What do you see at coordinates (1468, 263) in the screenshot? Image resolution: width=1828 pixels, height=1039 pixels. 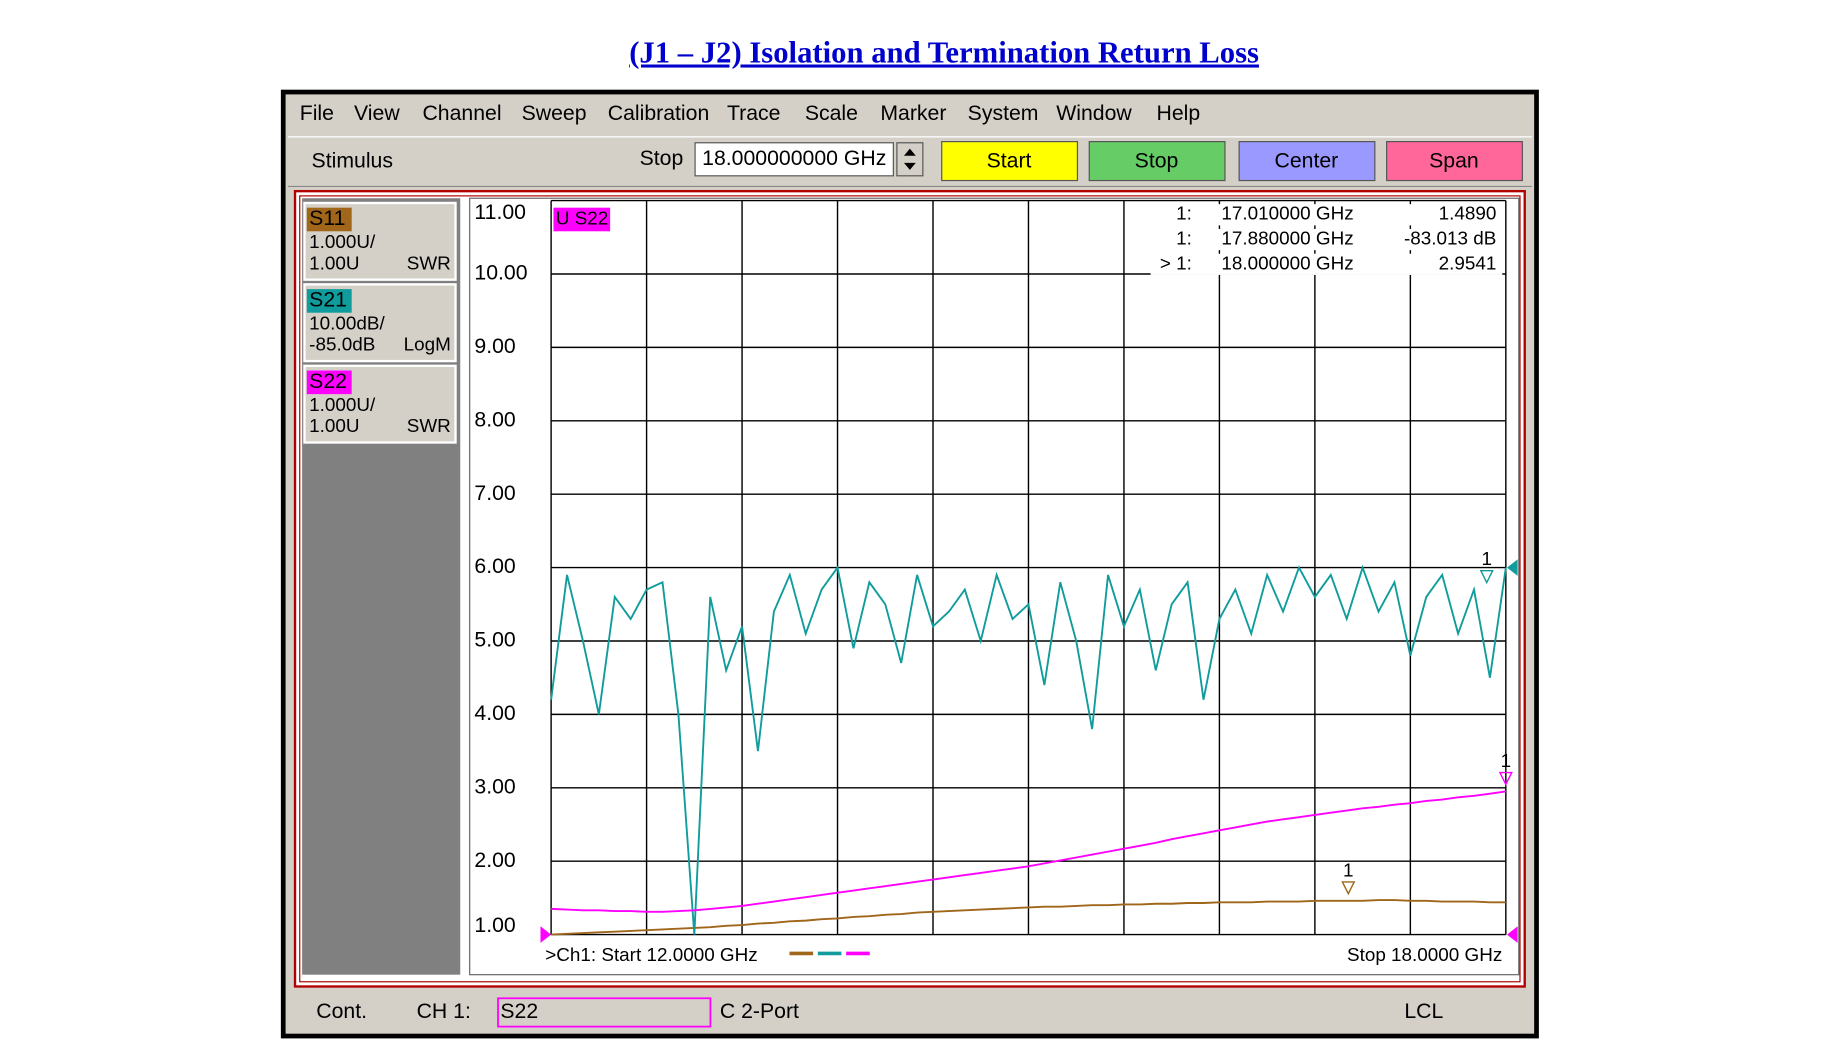 I see `marker-value: 2.9541` at bounding box center [1468, 263].